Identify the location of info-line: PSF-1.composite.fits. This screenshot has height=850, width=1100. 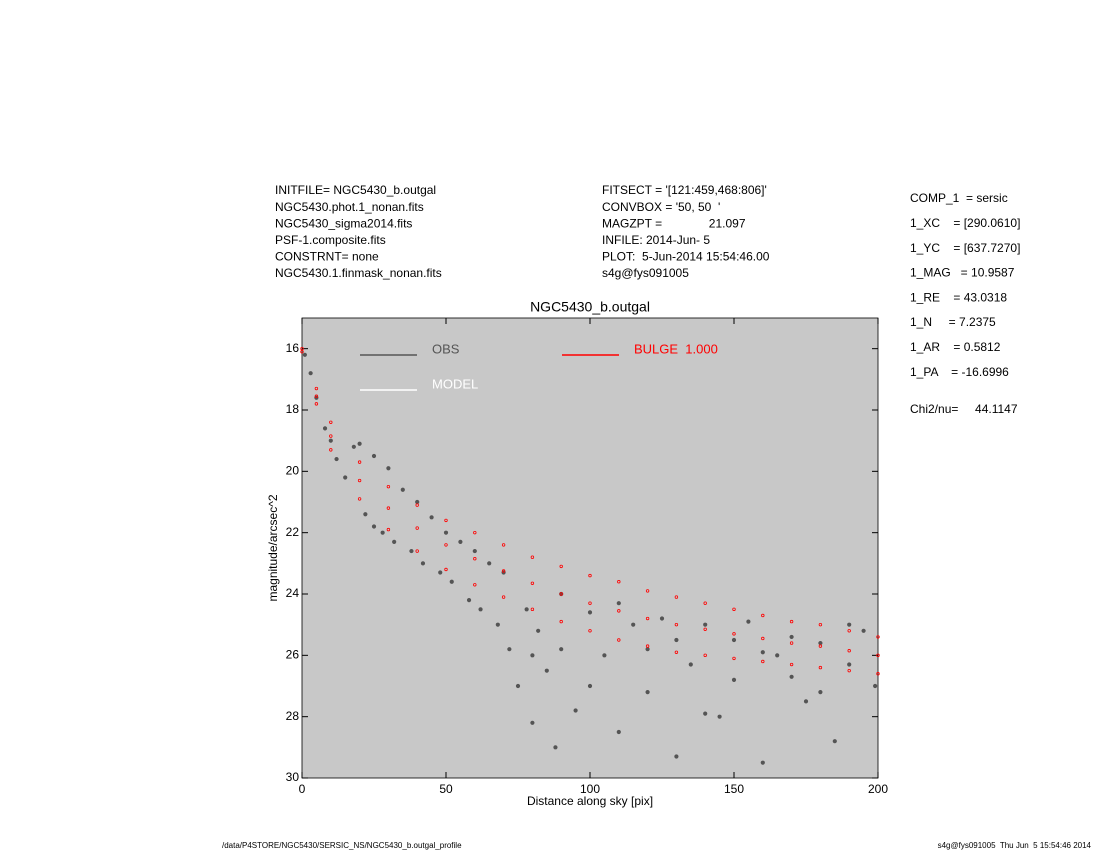
(330, 240).